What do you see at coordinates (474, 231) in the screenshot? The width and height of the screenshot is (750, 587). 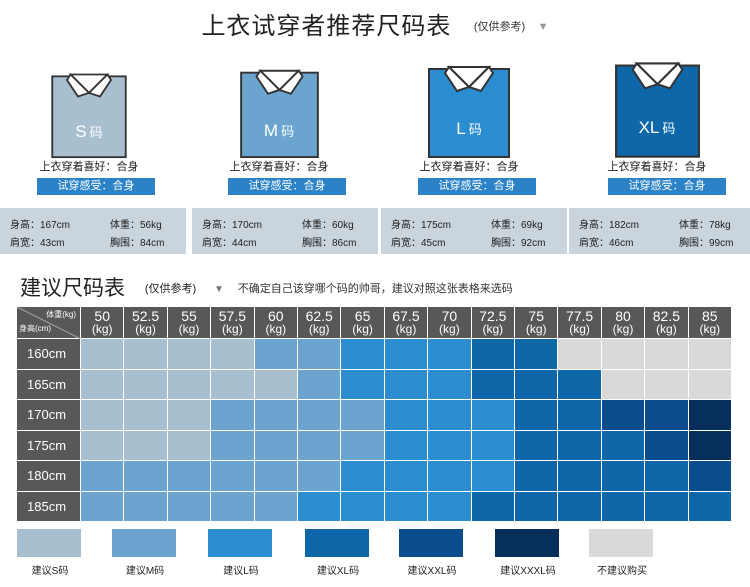 I see `body-measurements: 身高：175cm 体重：69kg 肩宽：45cm 胸围：92cm` at bounding box center [474, 231].